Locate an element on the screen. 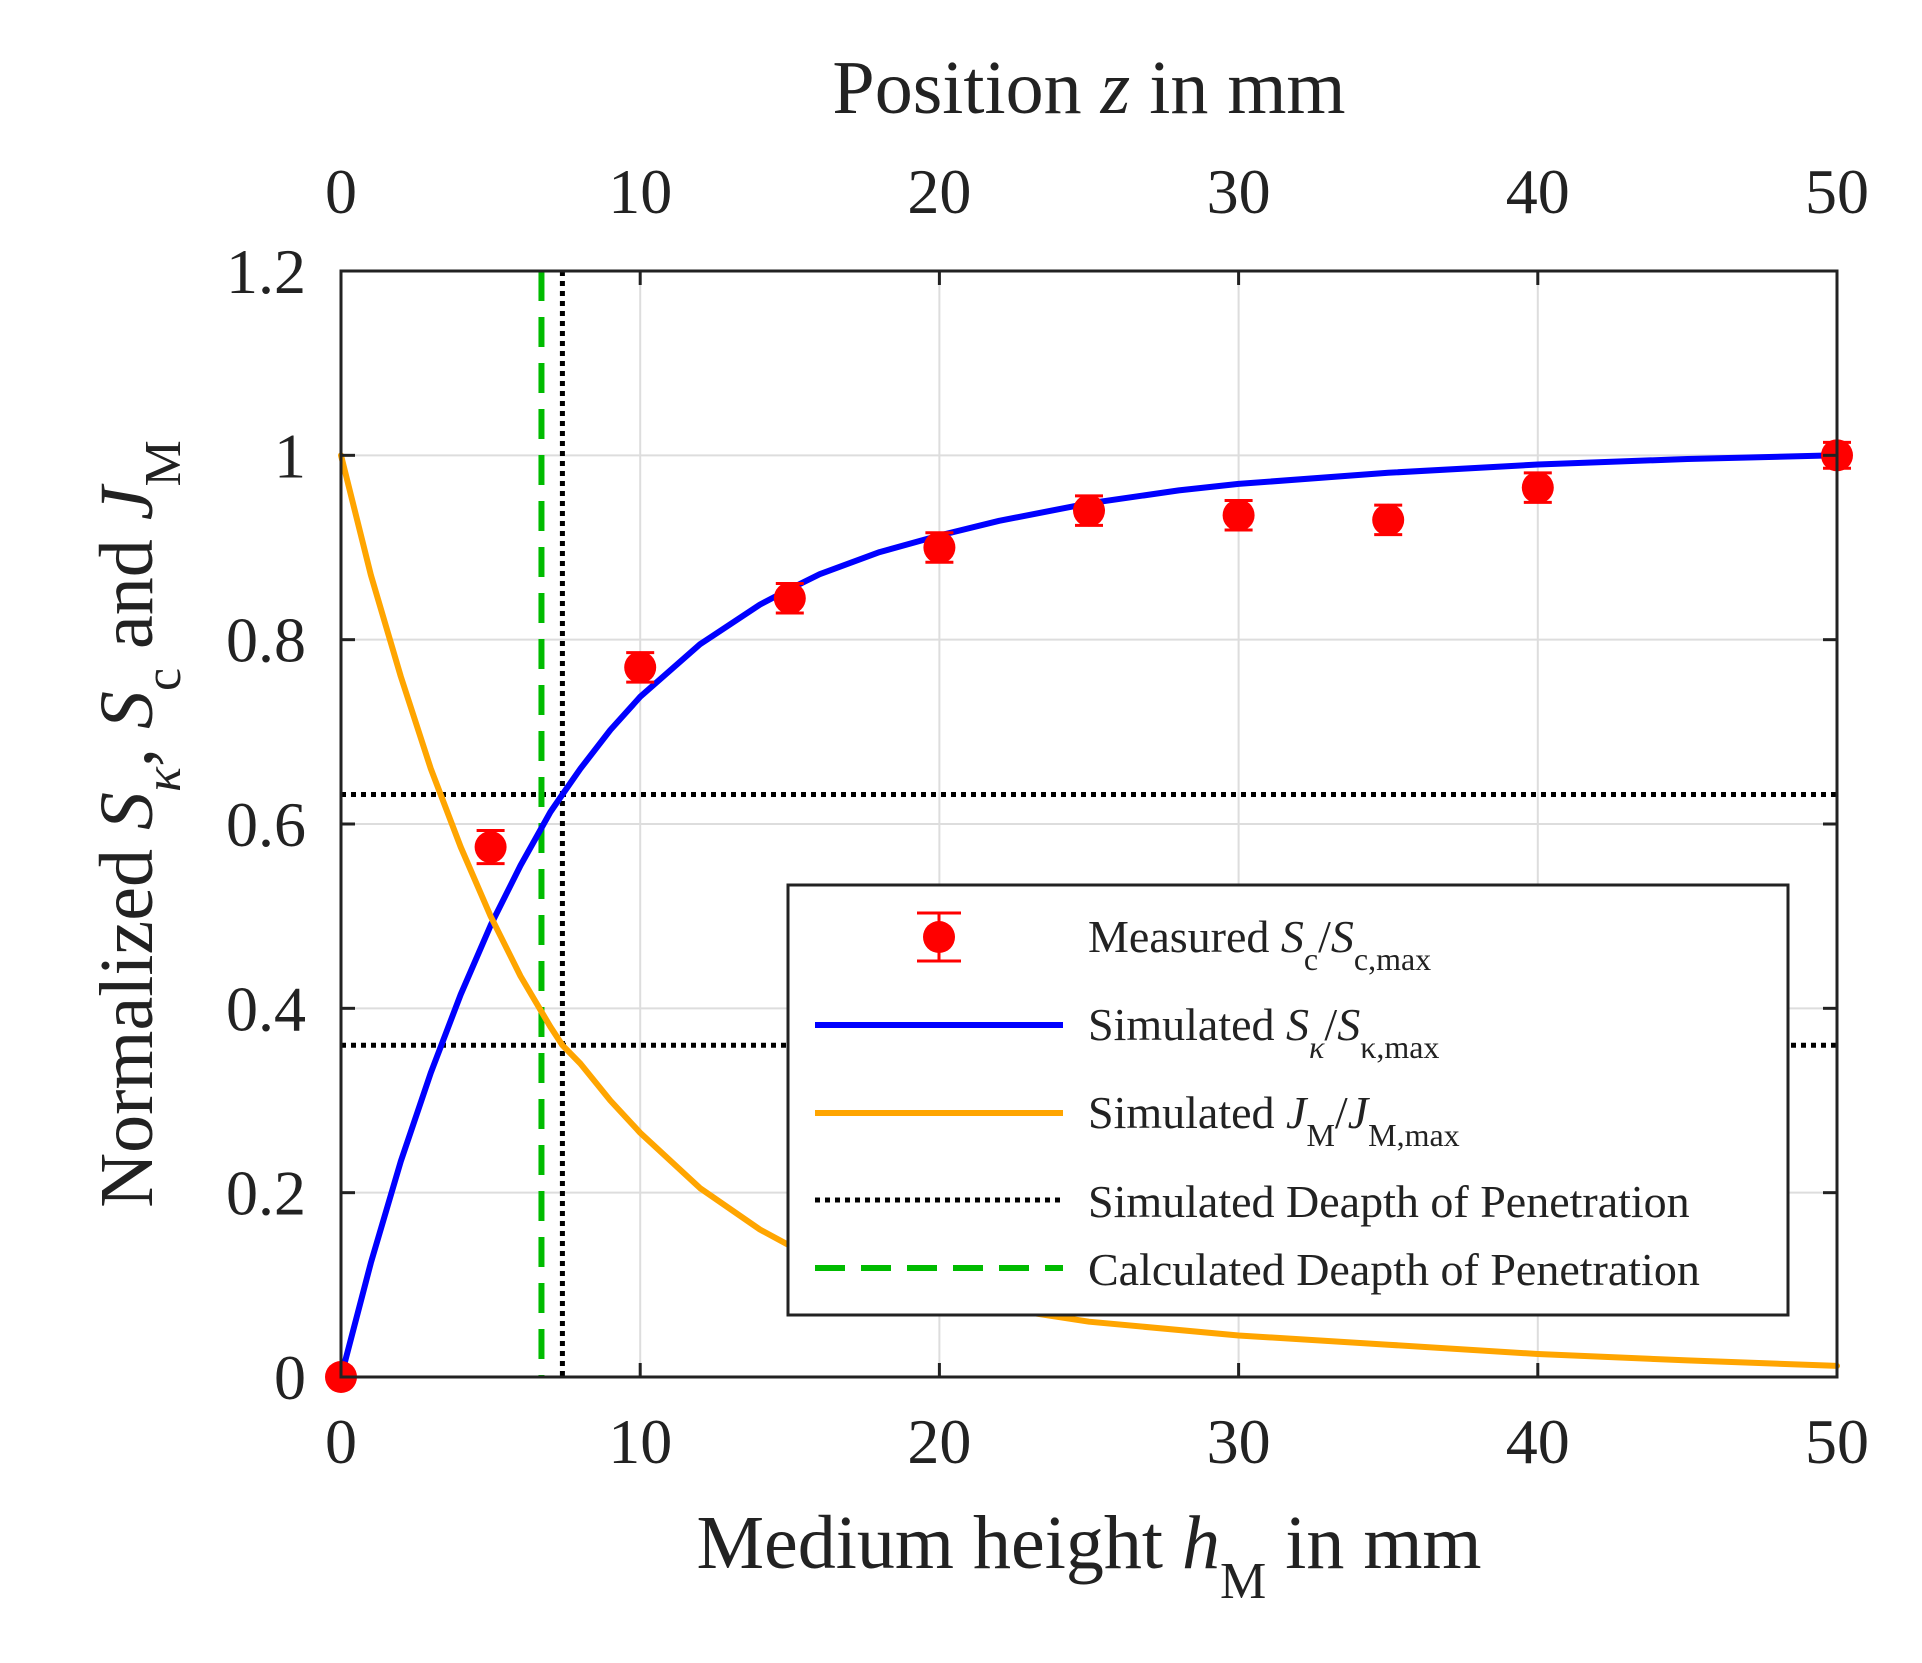  y-axis-title-prefix: Normalized is located at coordinates (127, 1019).